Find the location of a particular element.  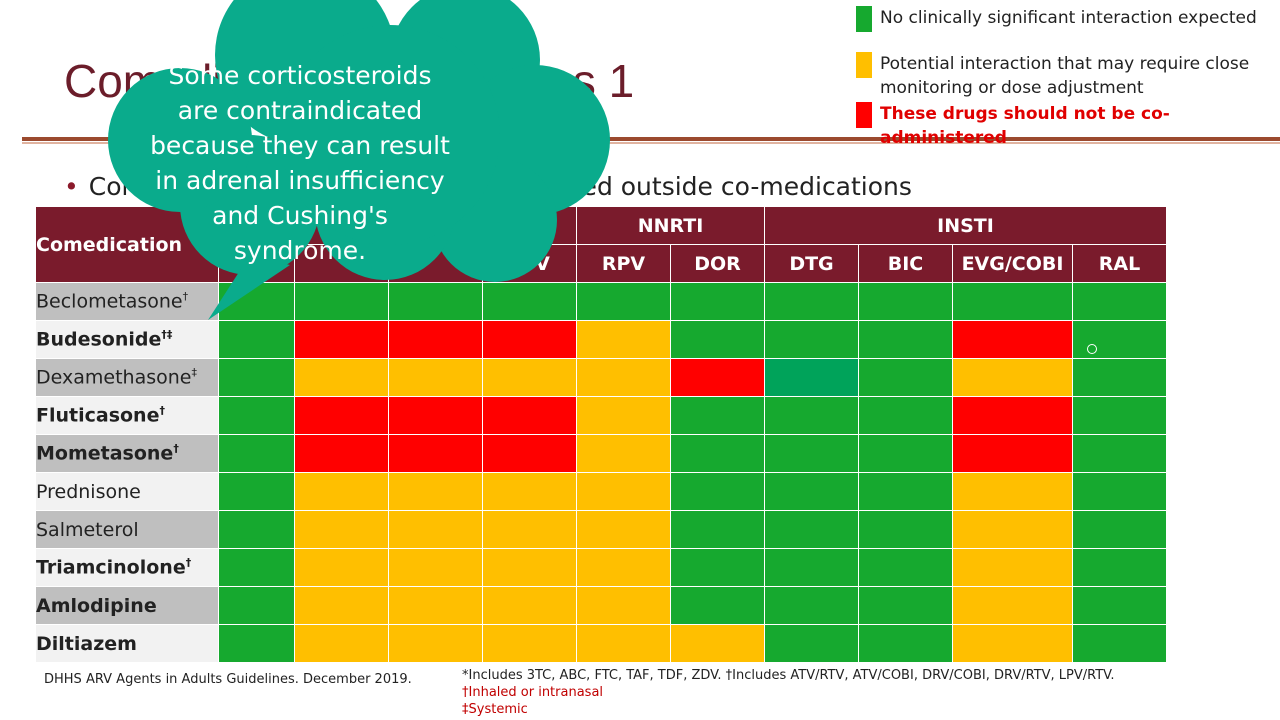

drug-name: Amlodipine is located at coordinates (96, 605).